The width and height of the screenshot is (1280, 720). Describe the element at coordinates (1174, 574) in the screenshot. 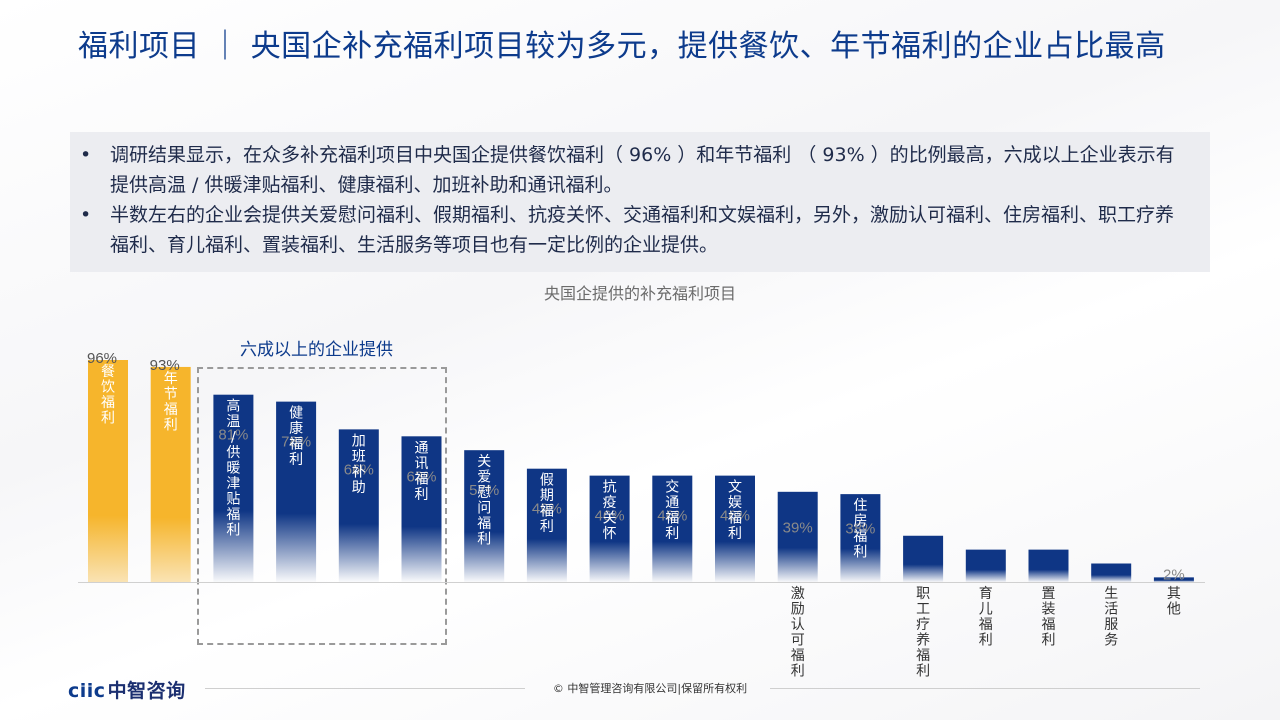

I see `value-label: 2%` at that location.